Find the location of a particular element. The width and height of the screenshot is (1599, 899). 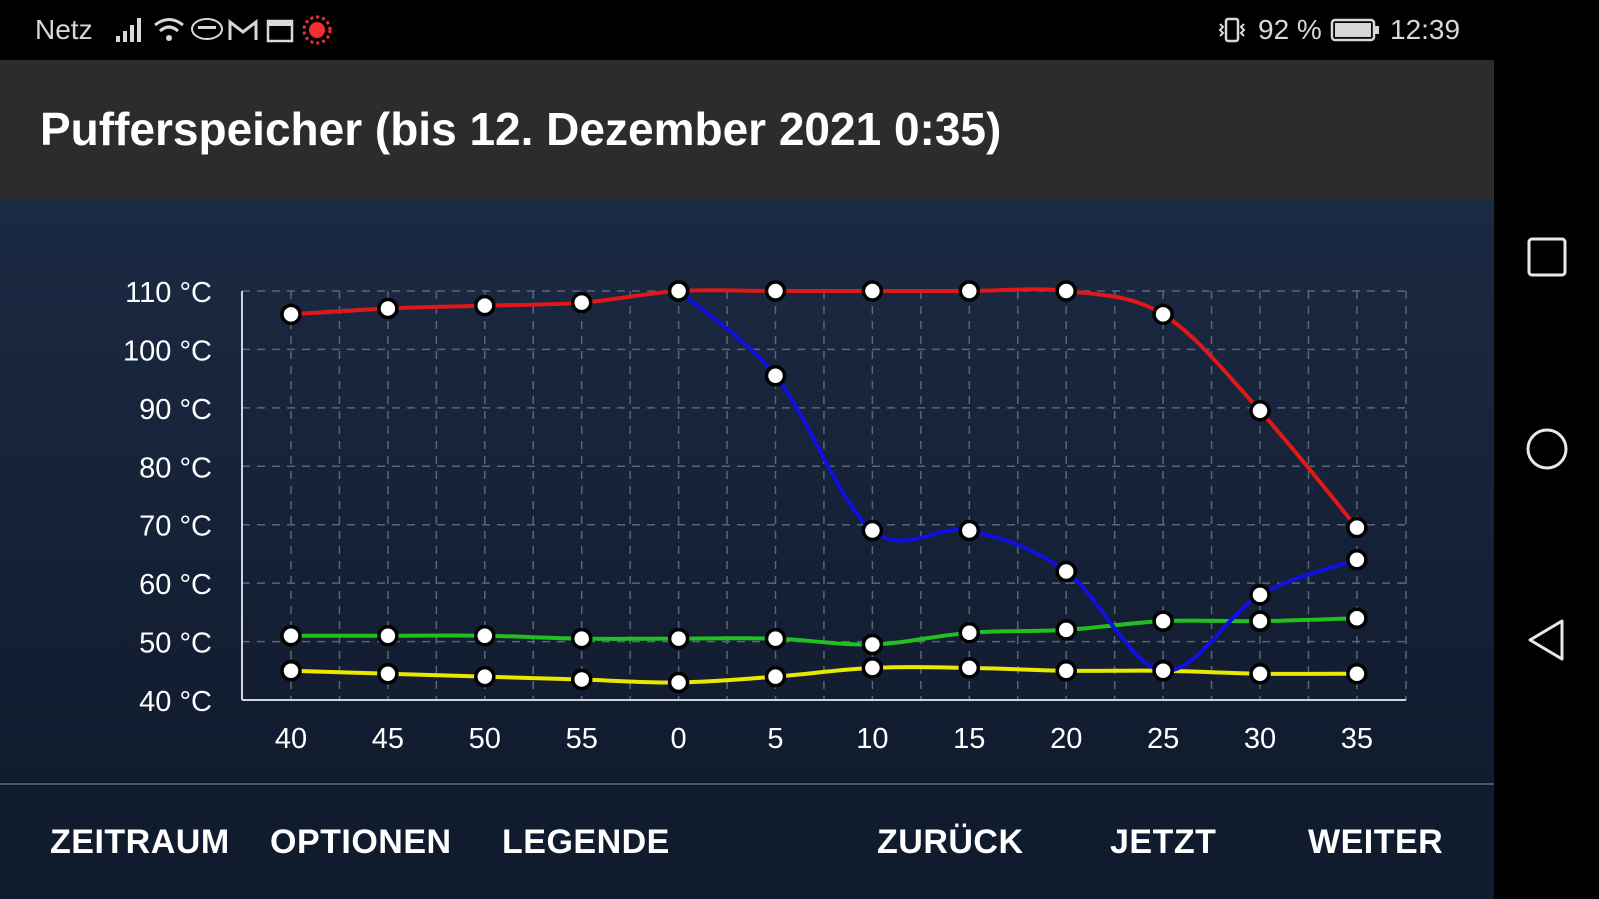

x-tick-label: 40 is located at coordinates (291, 739).